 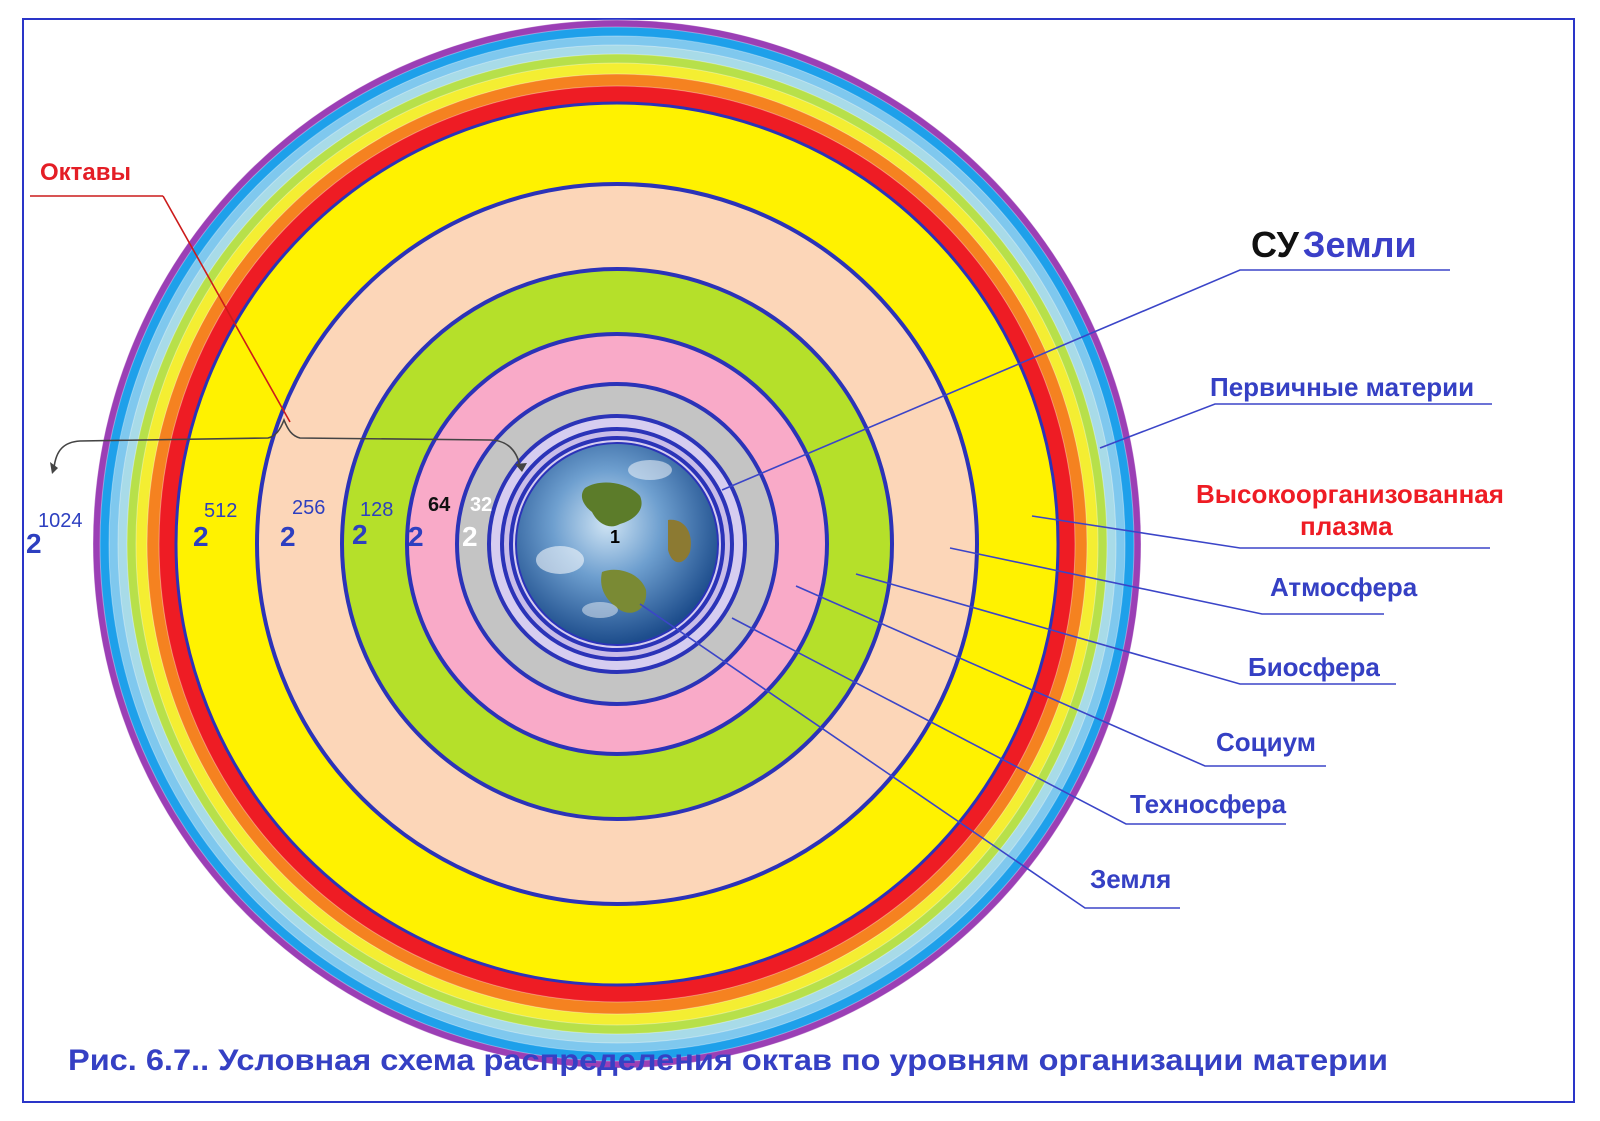 I want to click on earth-mark: 1, so click(x=615, y=537).